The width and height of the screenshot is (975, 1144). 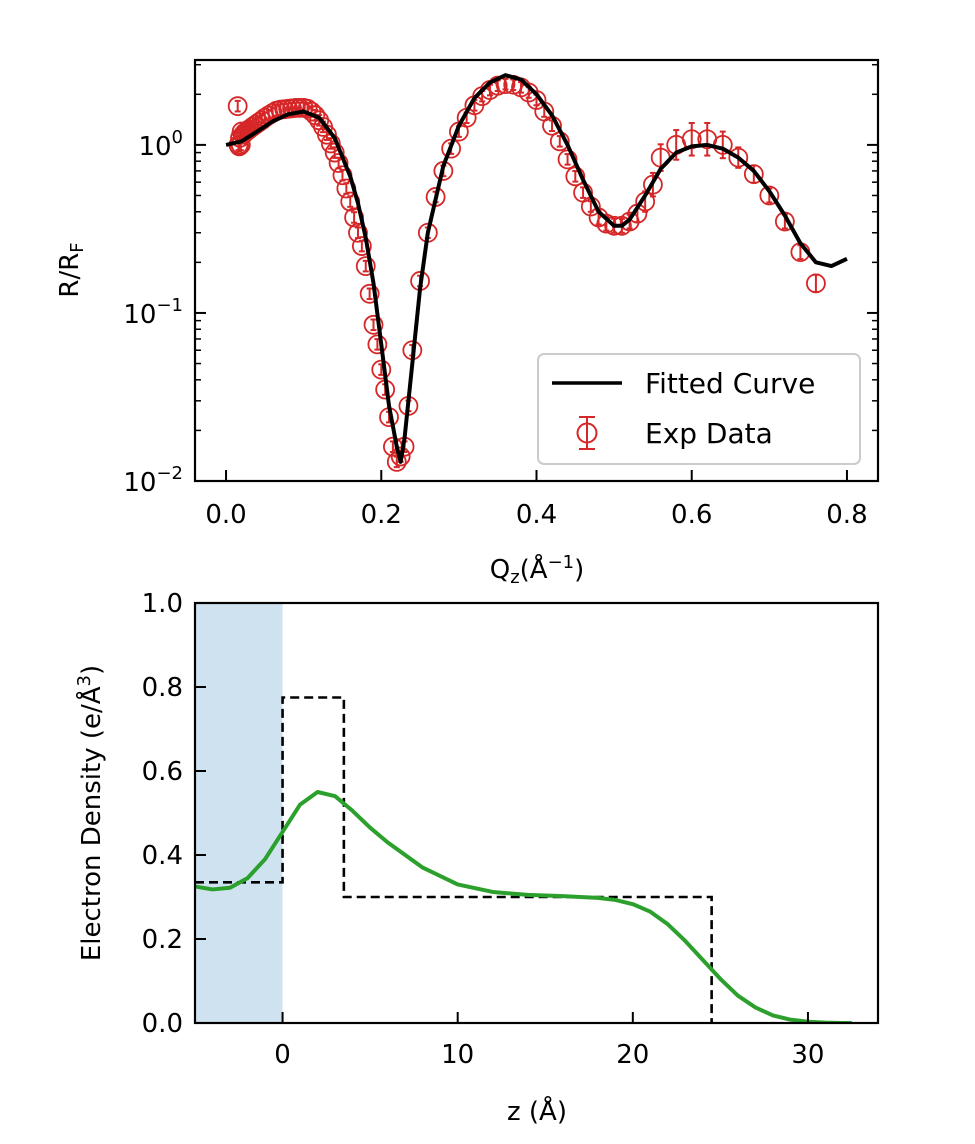 What do you see at coordinates (282, 1055) in the screenshot?
I see `x-tick-label: 0` at bounding box center [282, 1055].